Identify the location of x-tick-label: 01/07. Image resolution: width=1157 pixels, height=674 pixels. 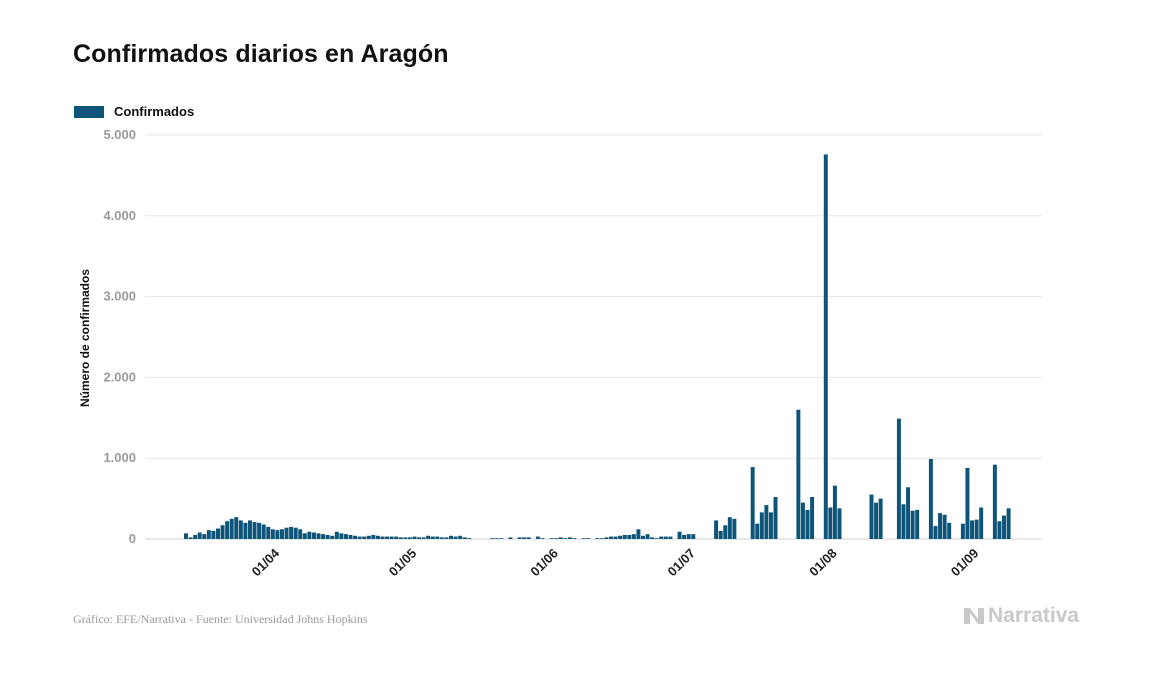
(681, 563).